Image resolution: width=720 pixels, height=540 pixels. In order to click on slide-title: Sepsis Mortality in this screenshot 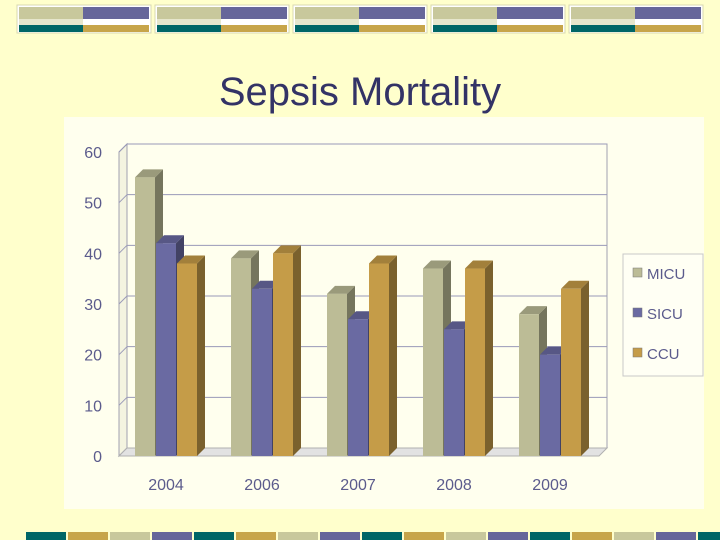, I will do `click(360, 92)`.